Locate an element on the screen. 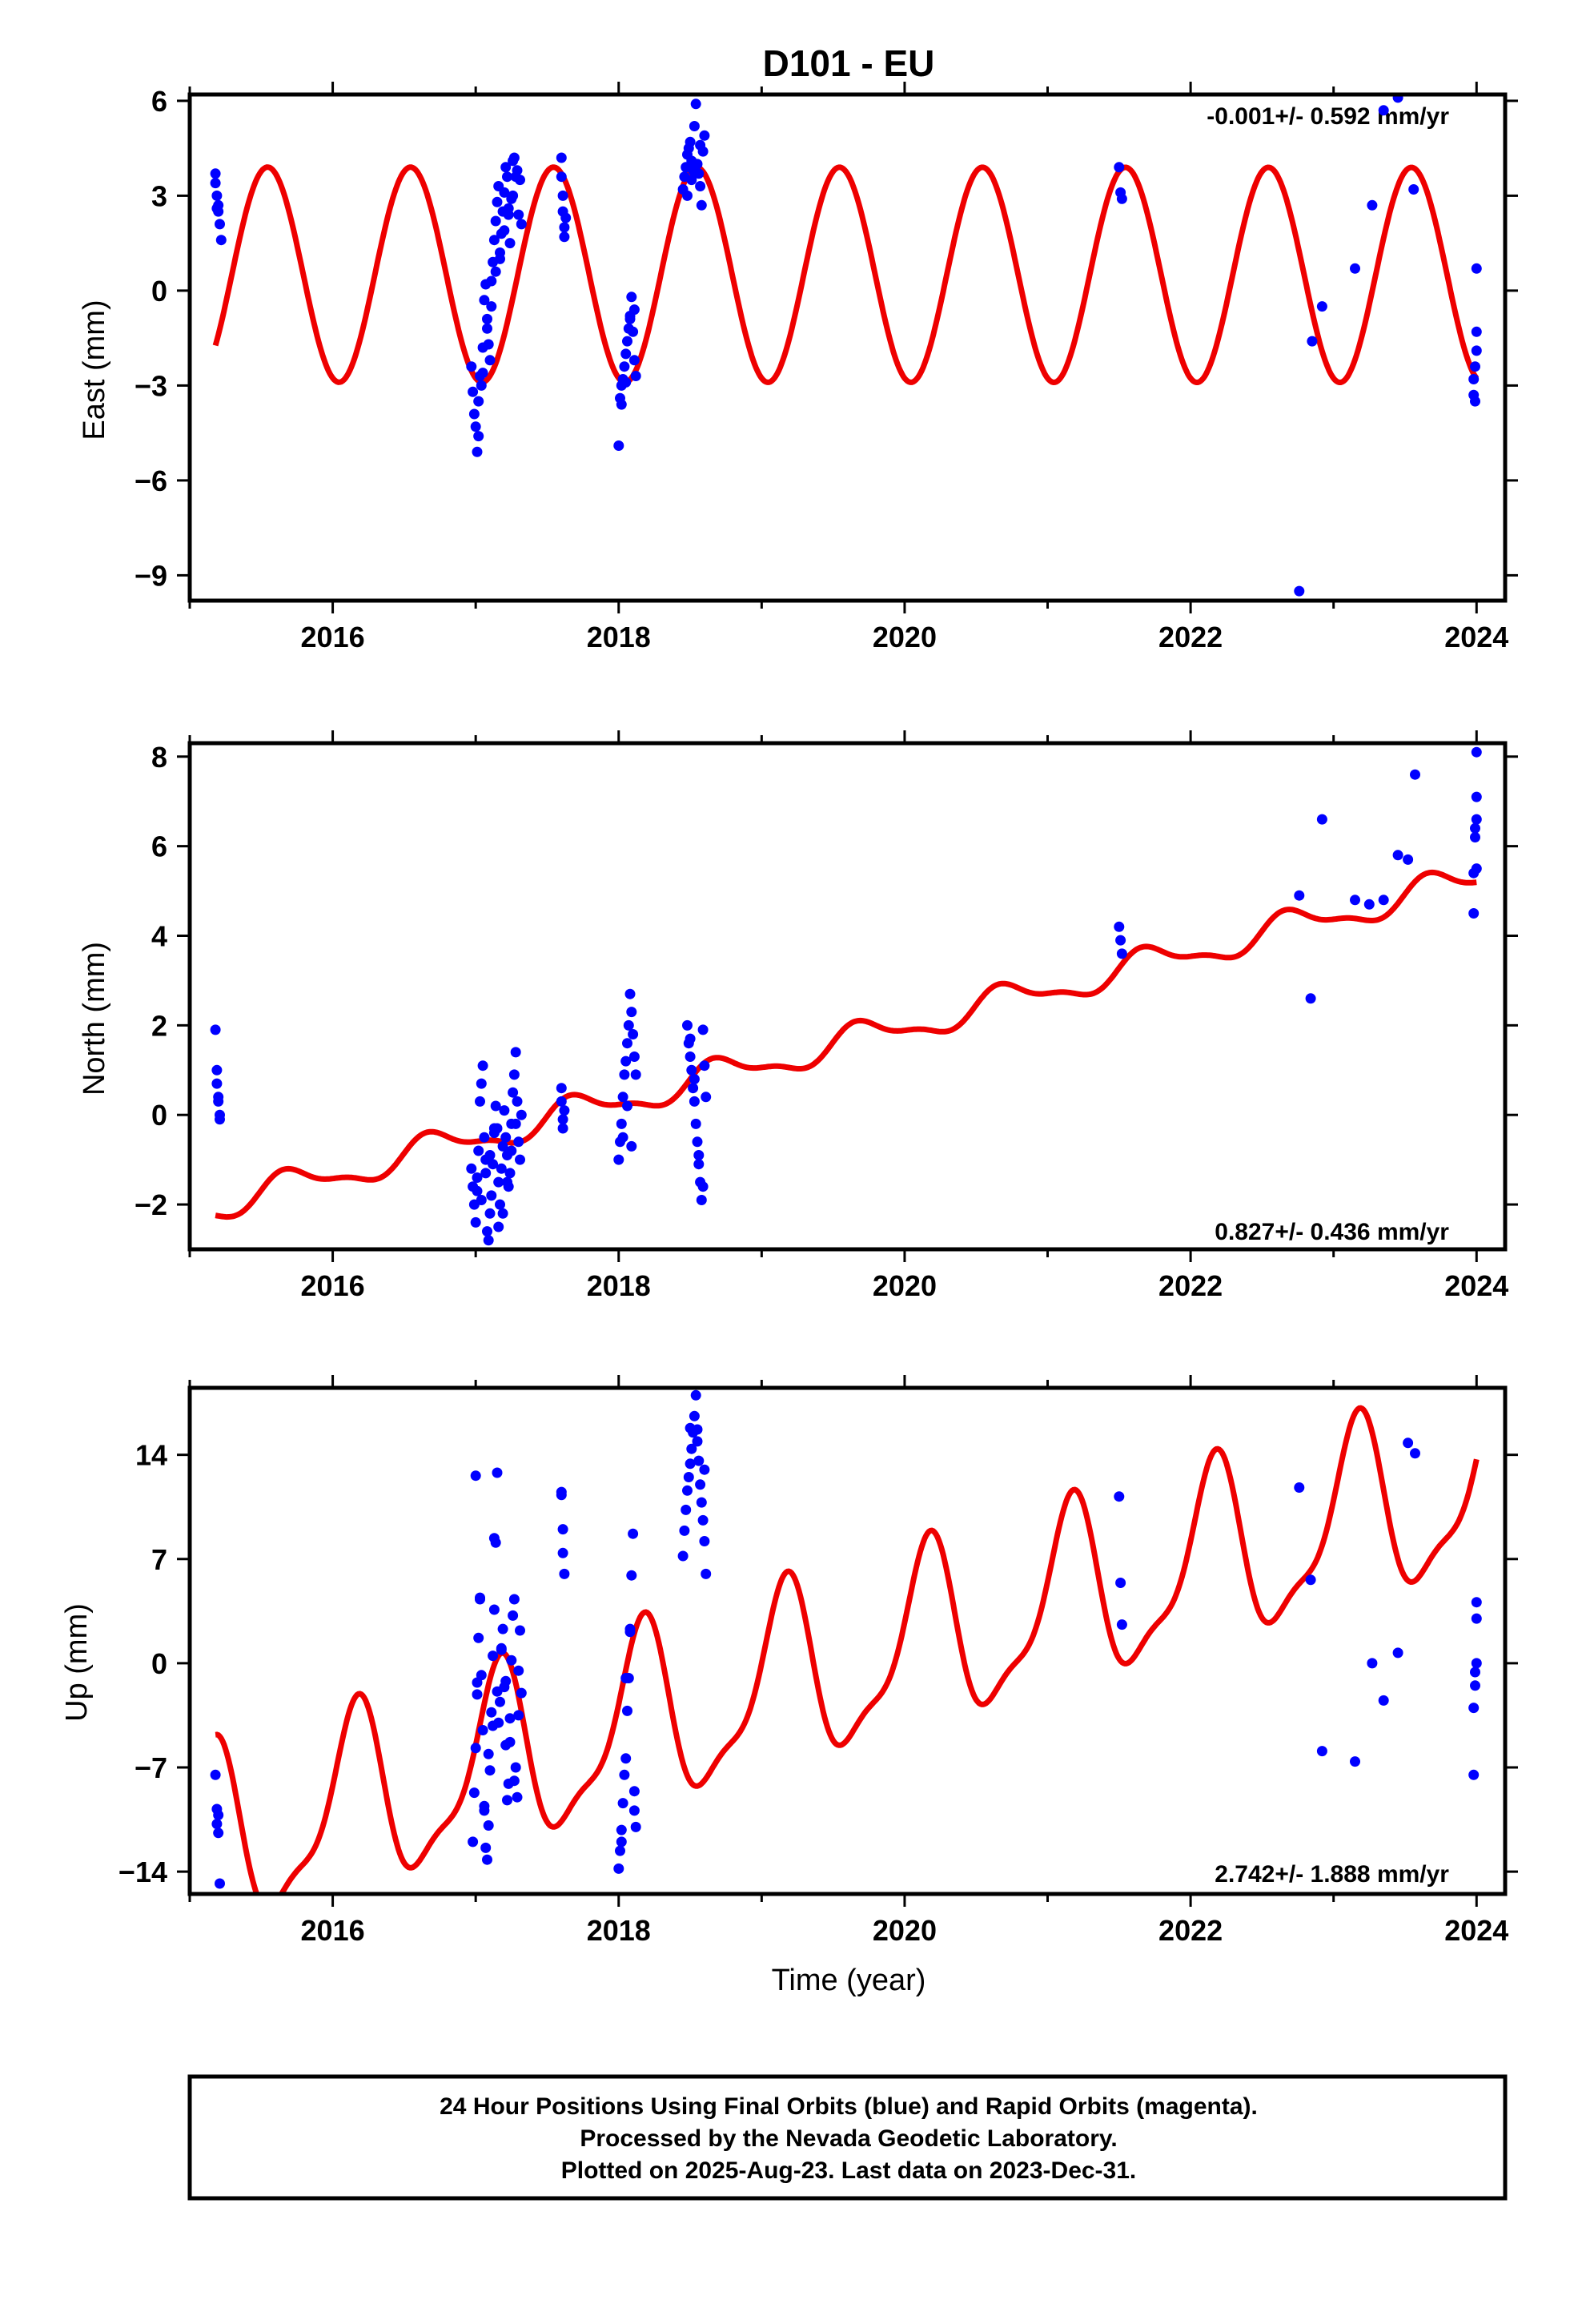  east-x-tick-label: 2024 is located at coordinates (1476, 637).